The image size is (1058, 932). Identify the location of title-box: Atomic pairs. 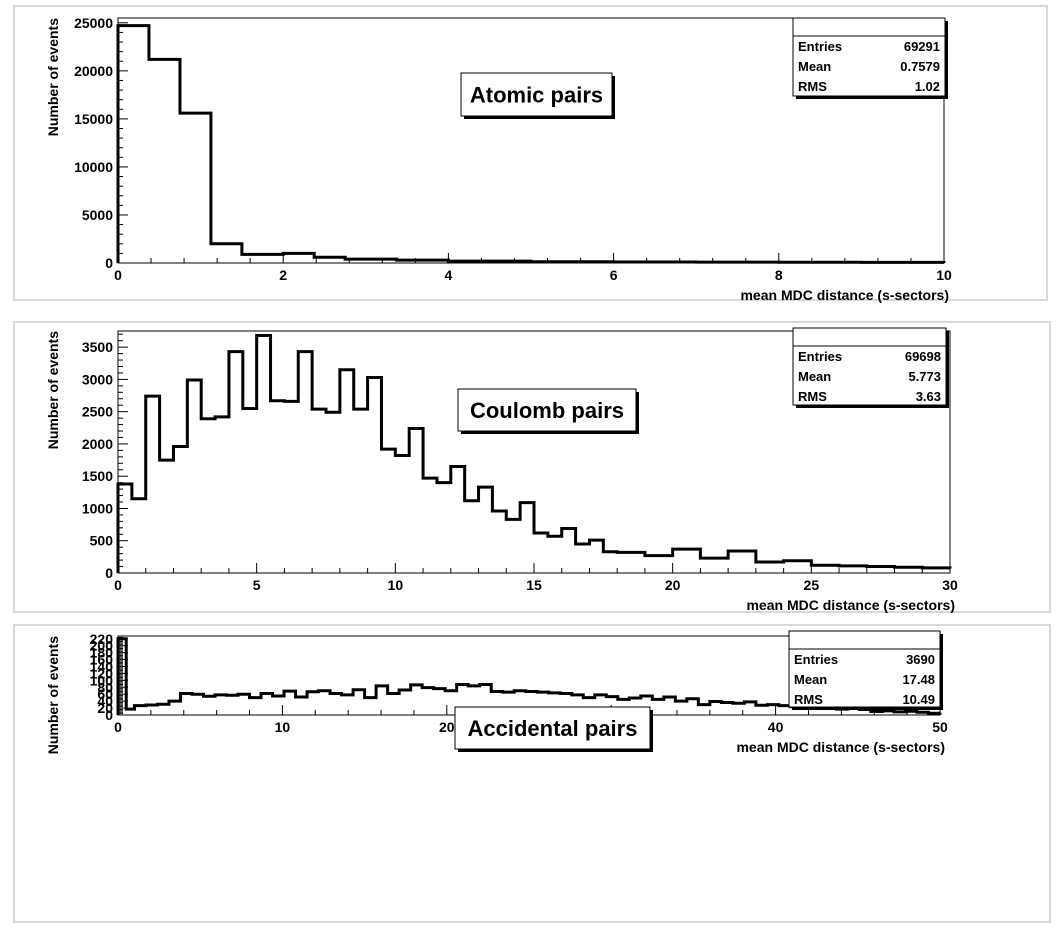
(537, 95).